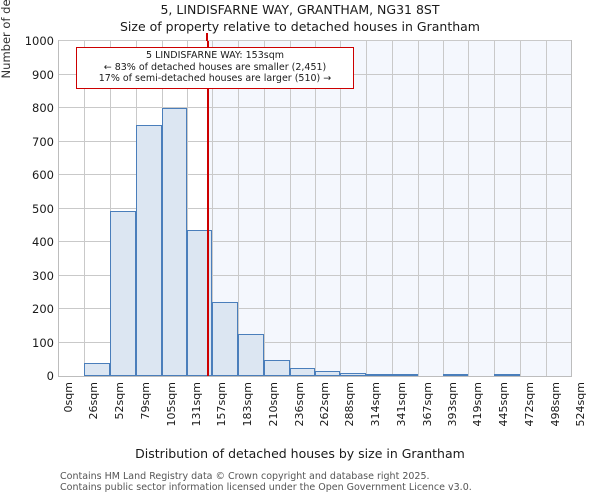 The width and height of the screenshot is (600, 500). What do you see at coordinates (43, 309) in the screenshot?
I see `y-axis-tick-label: 200` at bounding box center [43, 309].